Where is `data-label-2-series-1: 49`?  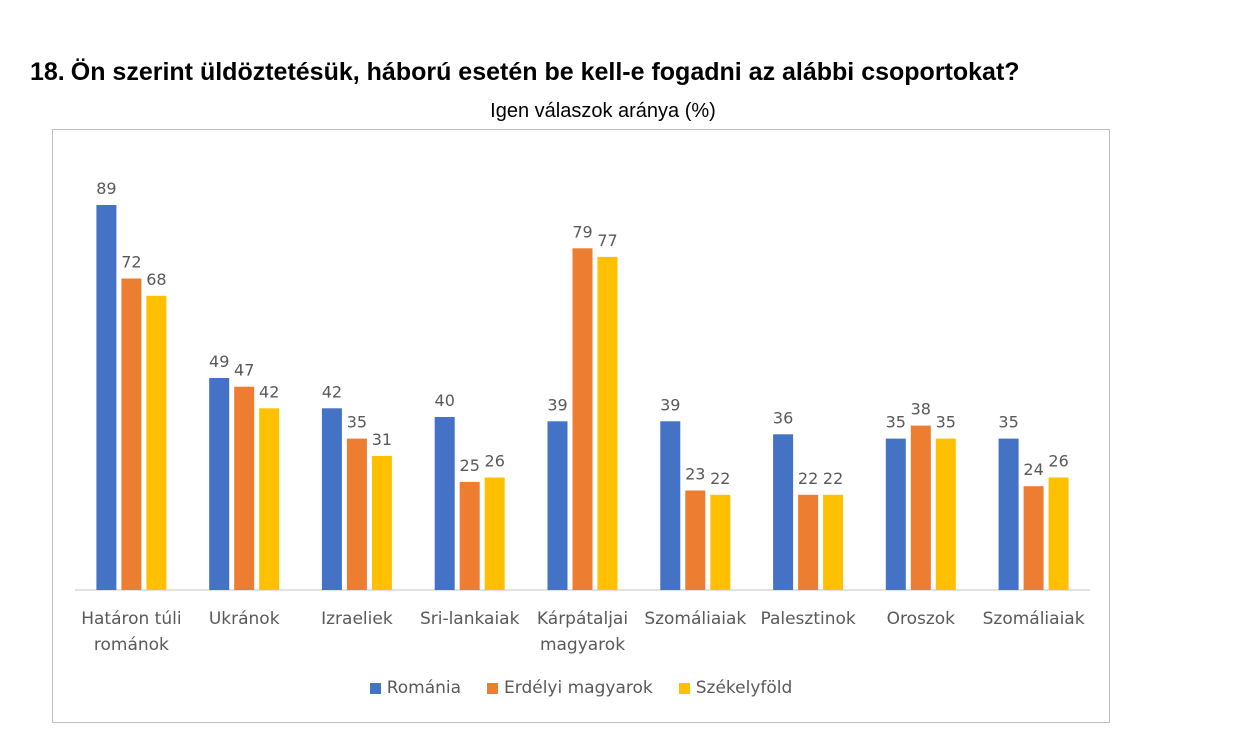 data-label-2-series-1: 49 is located at coordinates (219, 361).